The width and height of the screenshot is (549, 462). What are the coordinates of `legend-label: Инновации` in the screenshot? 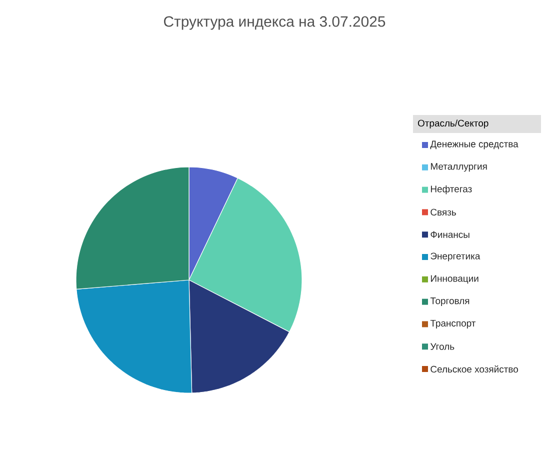 It's located at (454, 279).